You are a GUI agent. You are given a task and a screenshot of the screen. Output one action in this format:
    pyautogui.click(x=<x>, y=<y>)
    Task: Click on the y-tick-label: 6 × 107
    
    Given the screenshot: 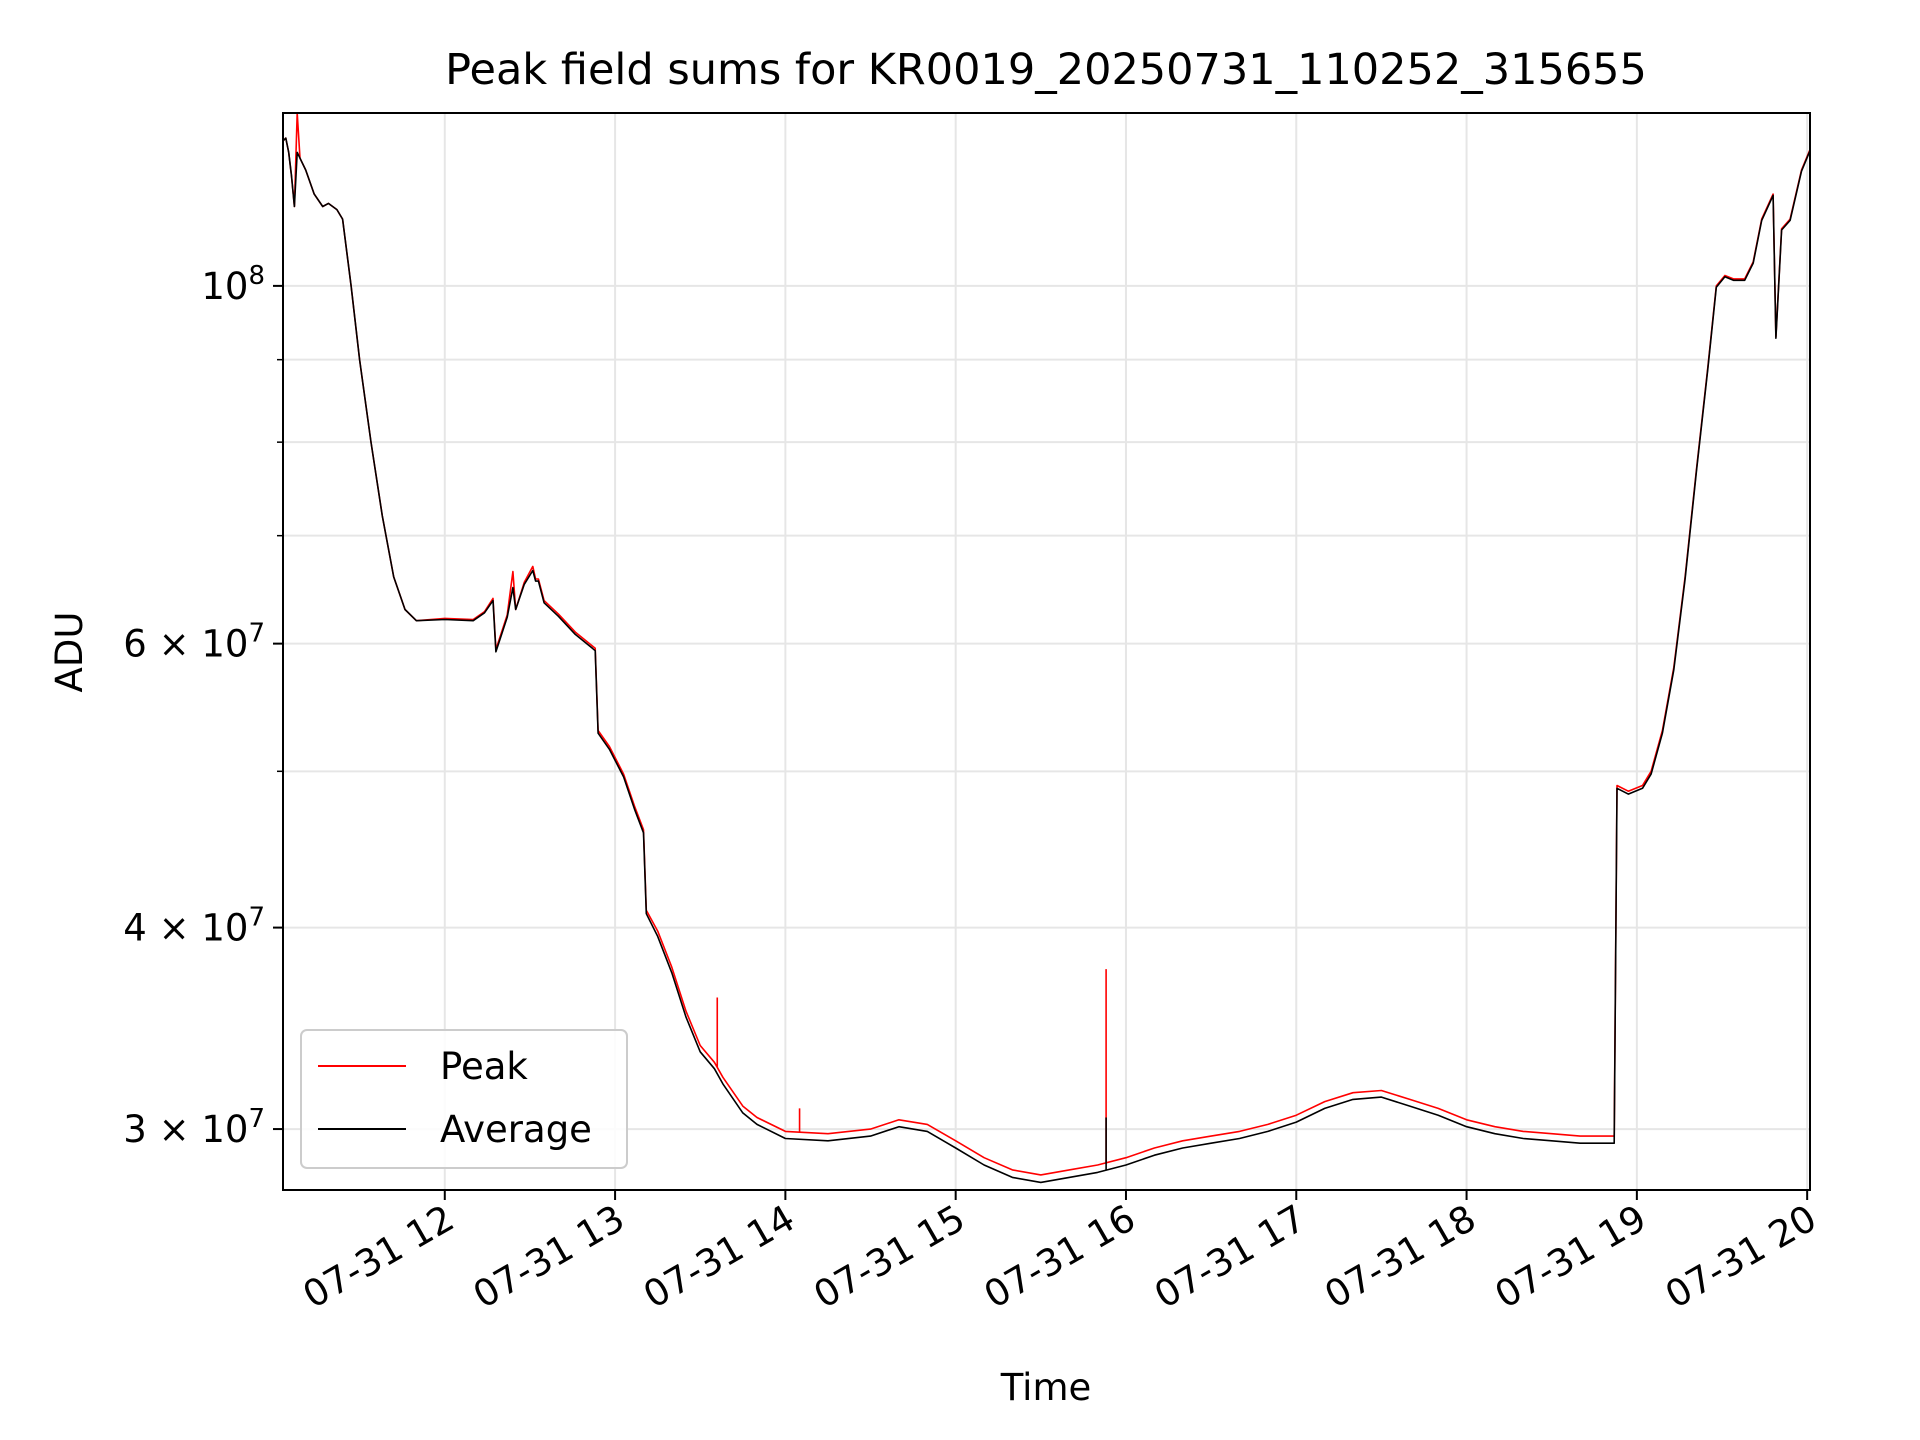 What is the action you would take?
    pyautogui.click(x=194, y=642)
    